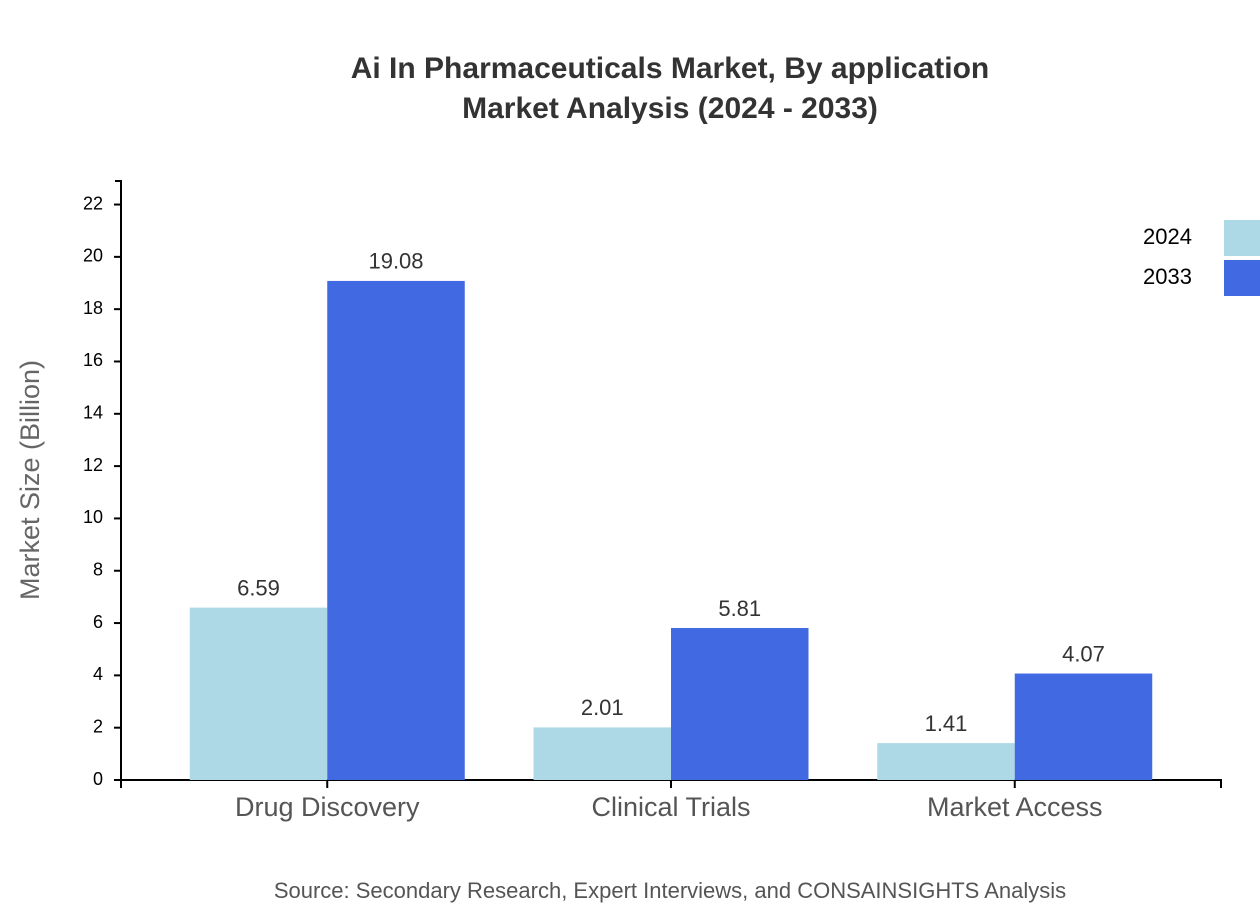 The image size is (1260, 920). Describe the element at coordinates (1167, 236) in the screenshot. I see `legend-label: 2024` at that location.